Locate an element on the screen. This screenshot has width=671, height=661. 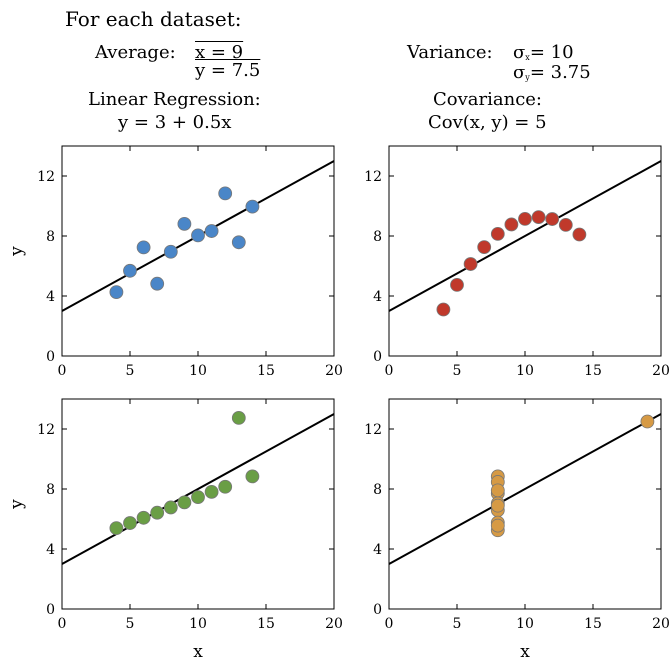
sigma-x-subscript: x is located at coordinates (527, 57).